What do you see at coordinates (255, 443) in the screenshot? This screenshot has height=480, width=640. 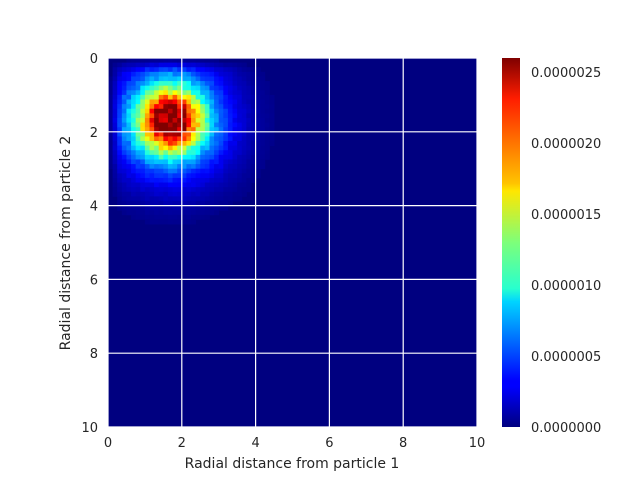 I see `x-tick-label: 4` at bounding box center [255, 443].